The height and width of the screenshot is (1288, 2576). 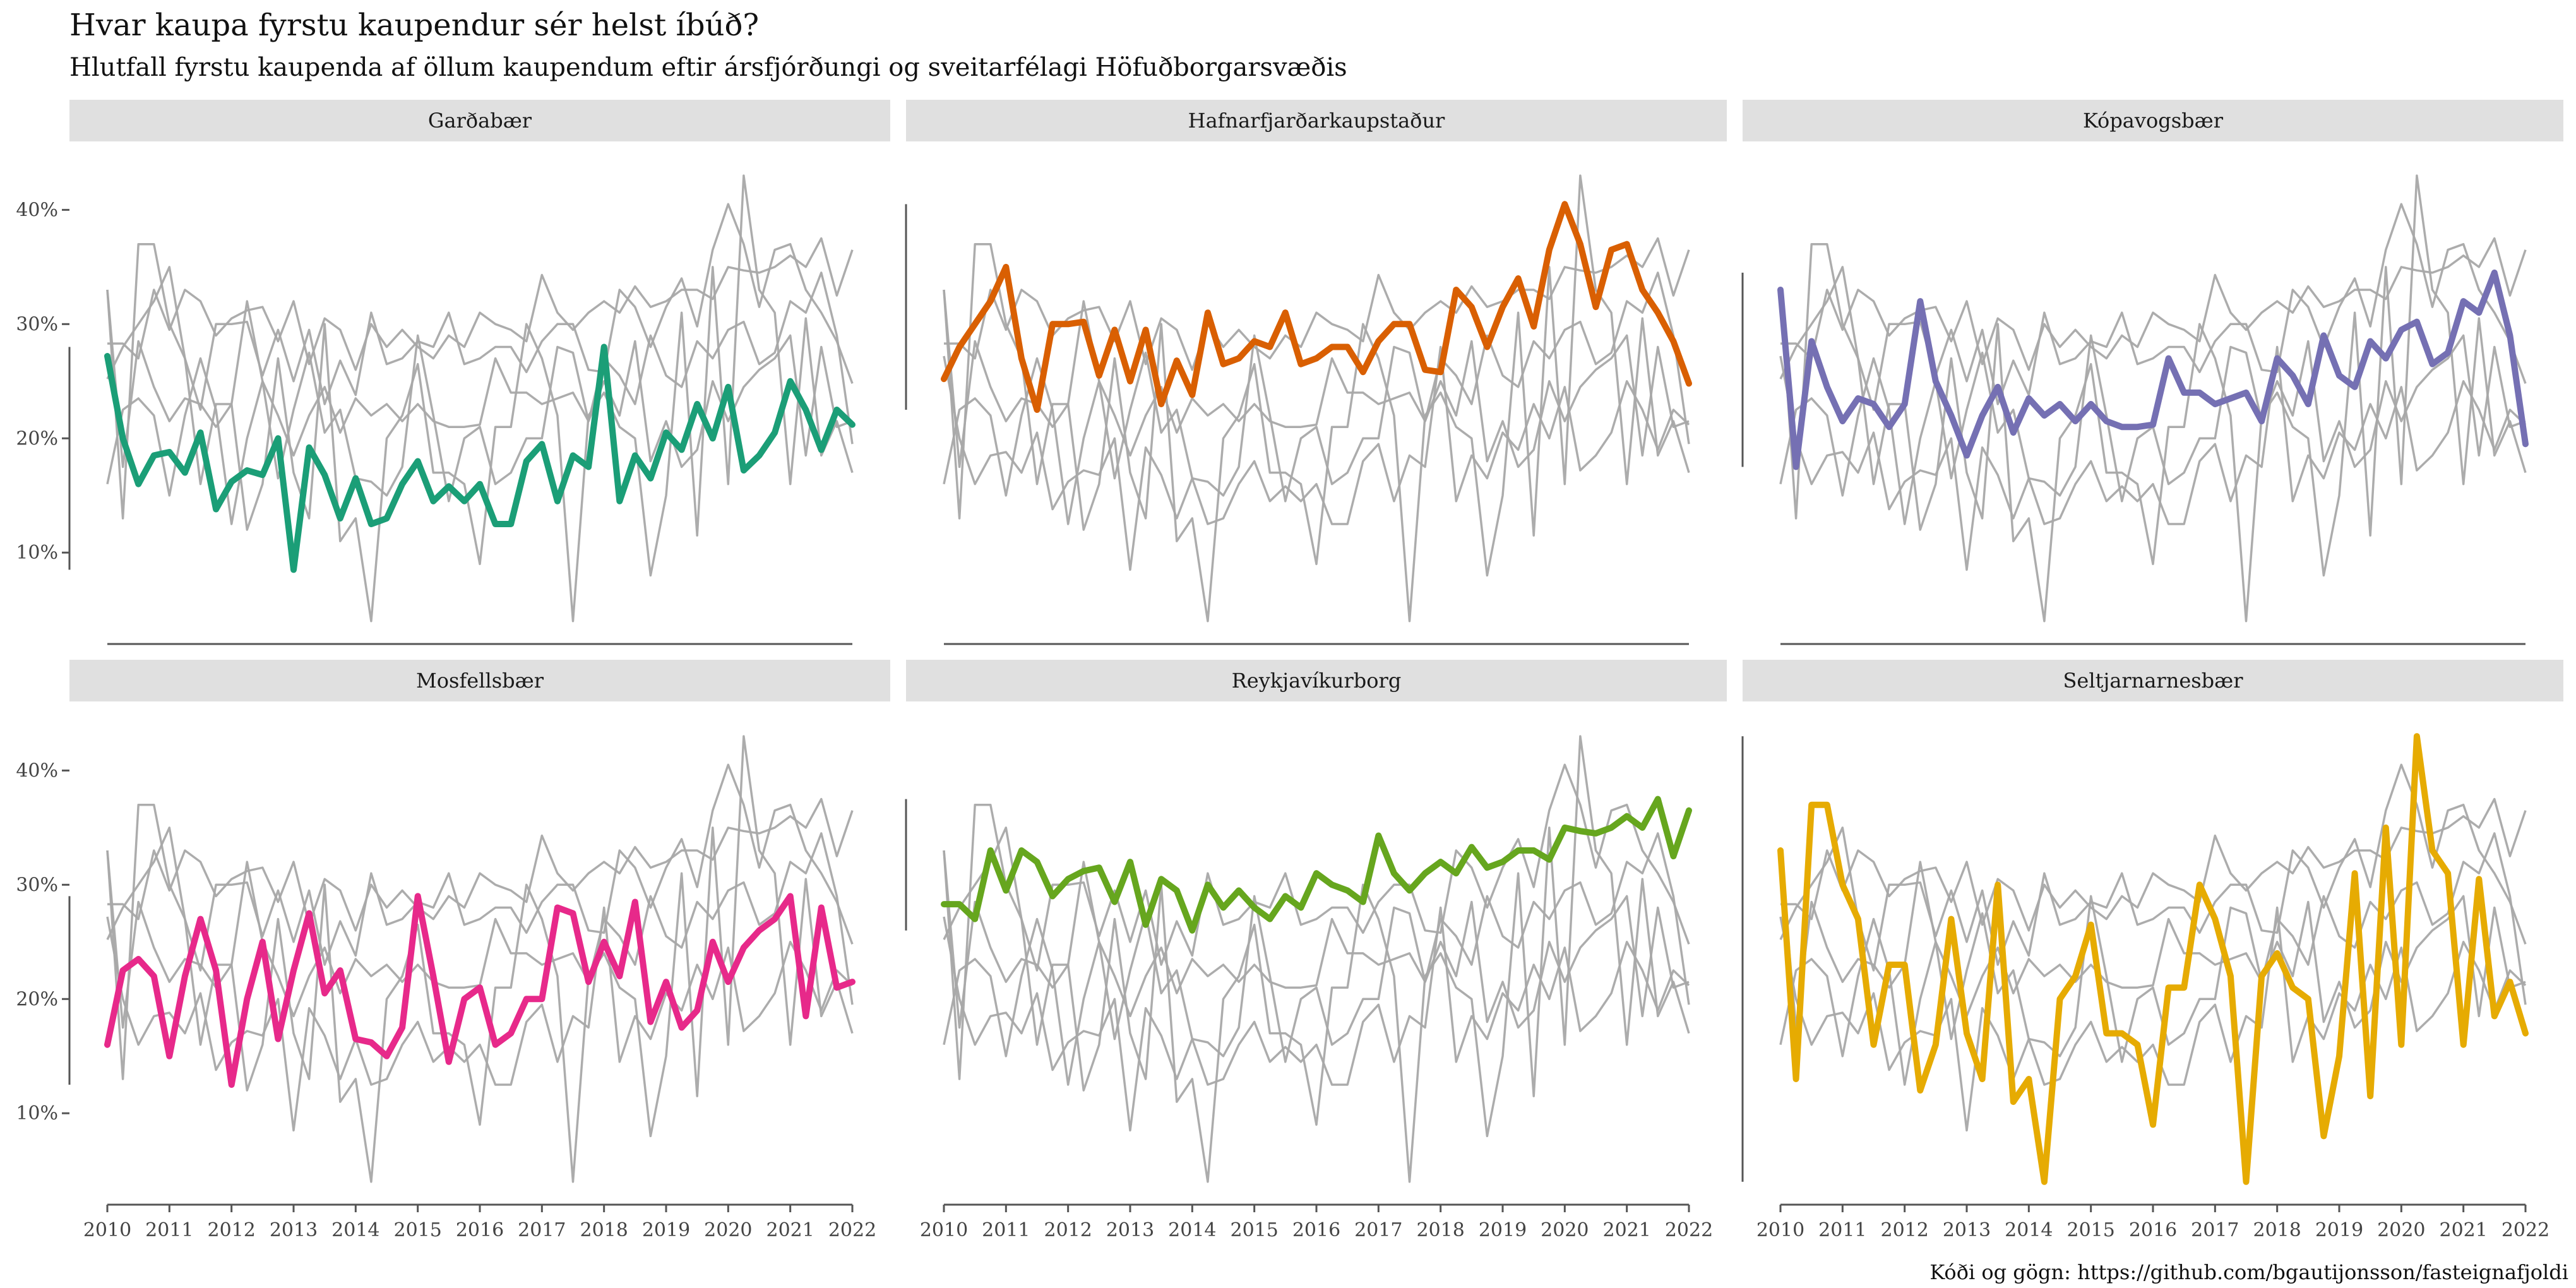 I want to click on facet-panel-kopavogsbaer: Kópavogsbær, so click(x=2152, y=372).